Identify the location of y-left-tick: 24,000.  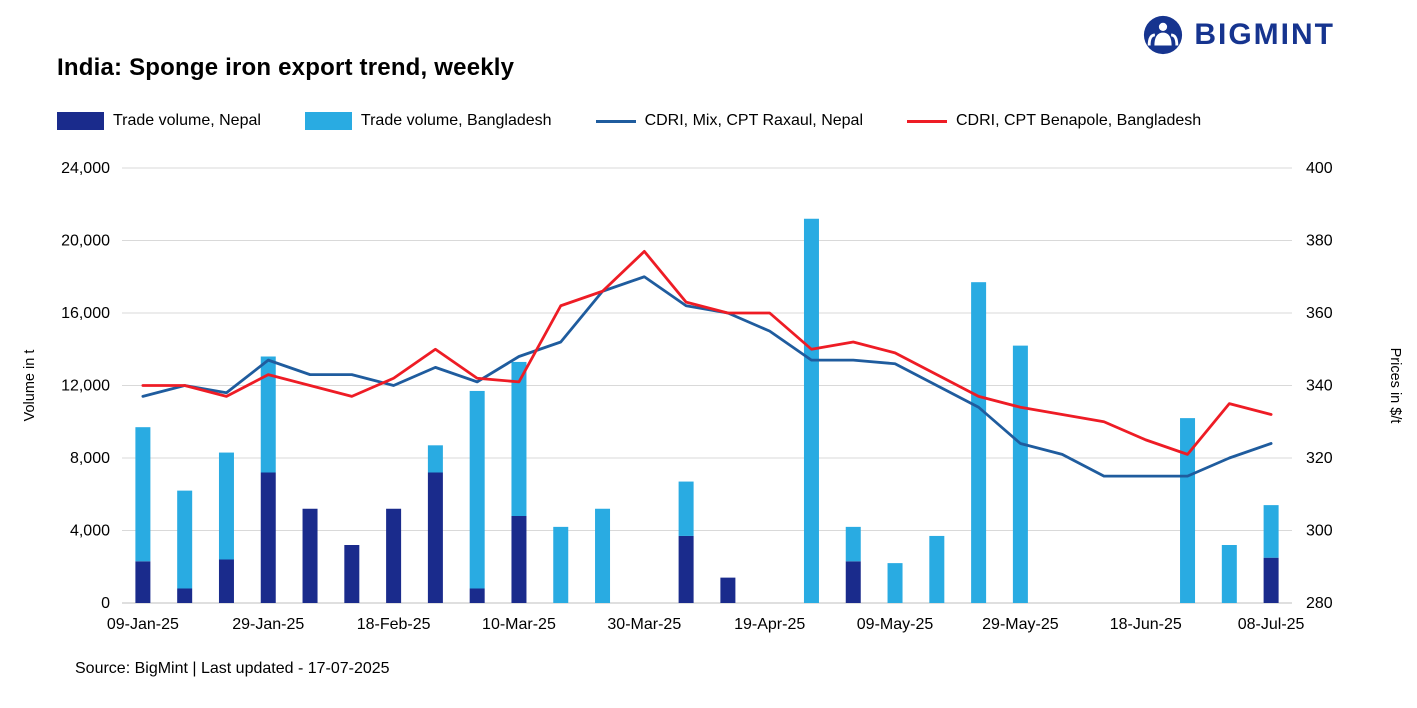
(85, 168).